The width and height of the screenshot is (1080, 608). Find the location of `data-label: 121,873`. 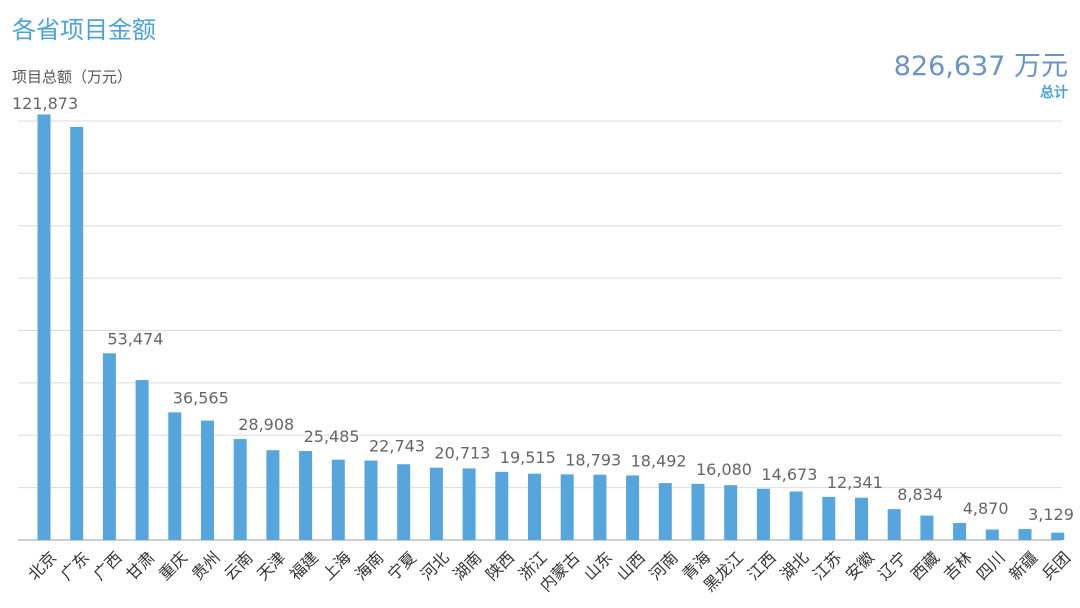

data-label: 121,873 is located at coordinates (45, 103).